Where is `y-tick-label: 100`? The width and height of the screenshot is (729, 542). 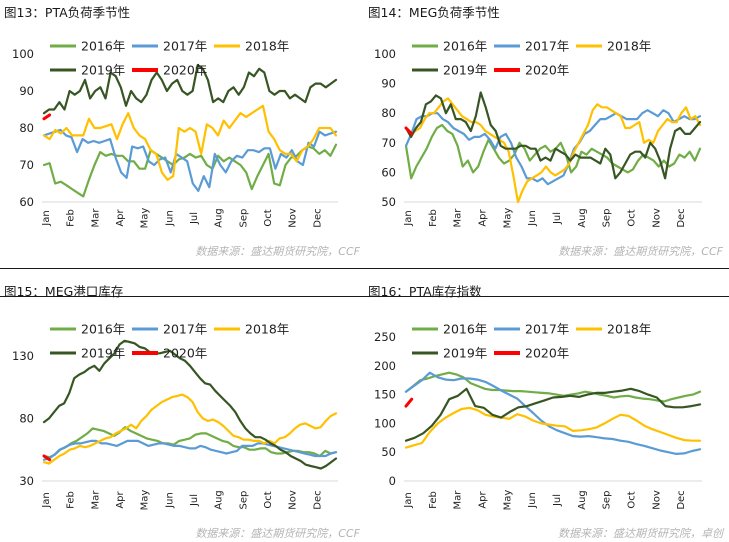
y-tick-label: 100 is located at coordinates (385, 54).